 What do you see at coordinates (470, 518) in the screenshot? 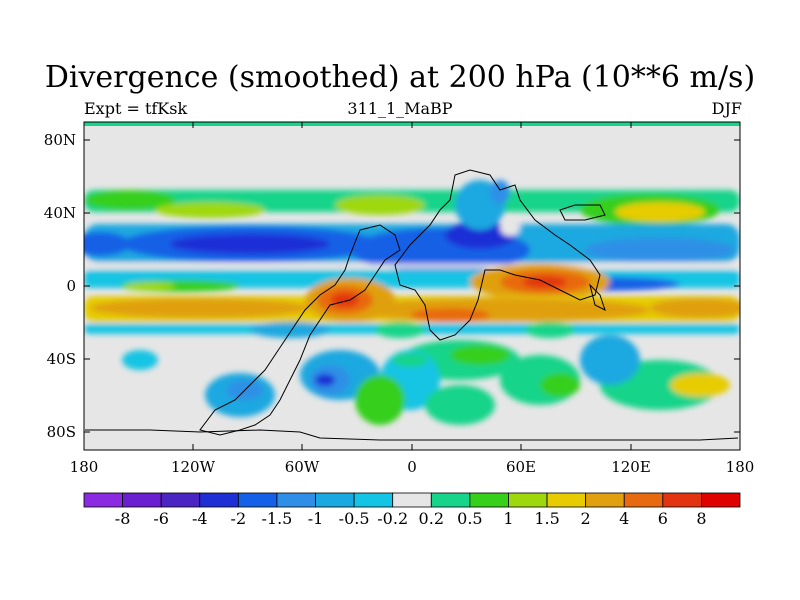
I see `colorbar-label: 0.5` at bounding box center [470, 518].